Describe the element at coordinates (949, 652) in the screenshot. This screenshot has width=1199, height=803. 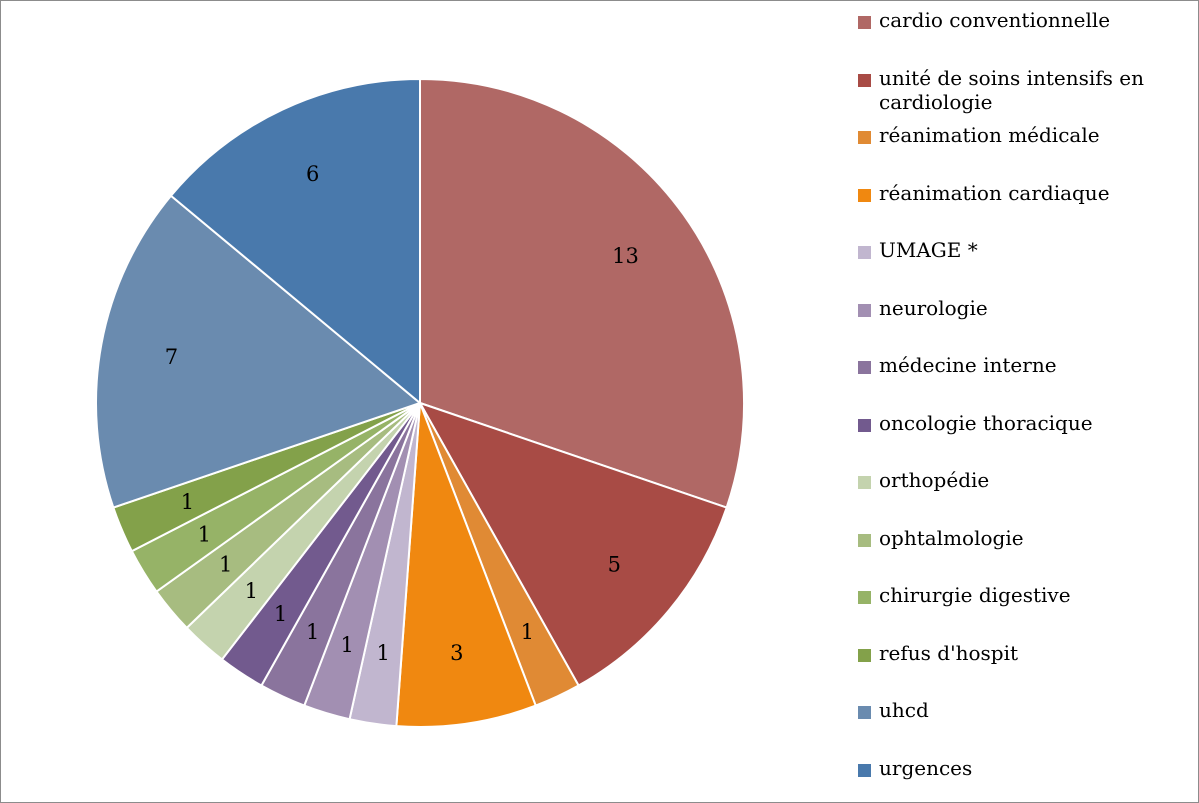
I see `legend-label: refus d'hospit` at that location.